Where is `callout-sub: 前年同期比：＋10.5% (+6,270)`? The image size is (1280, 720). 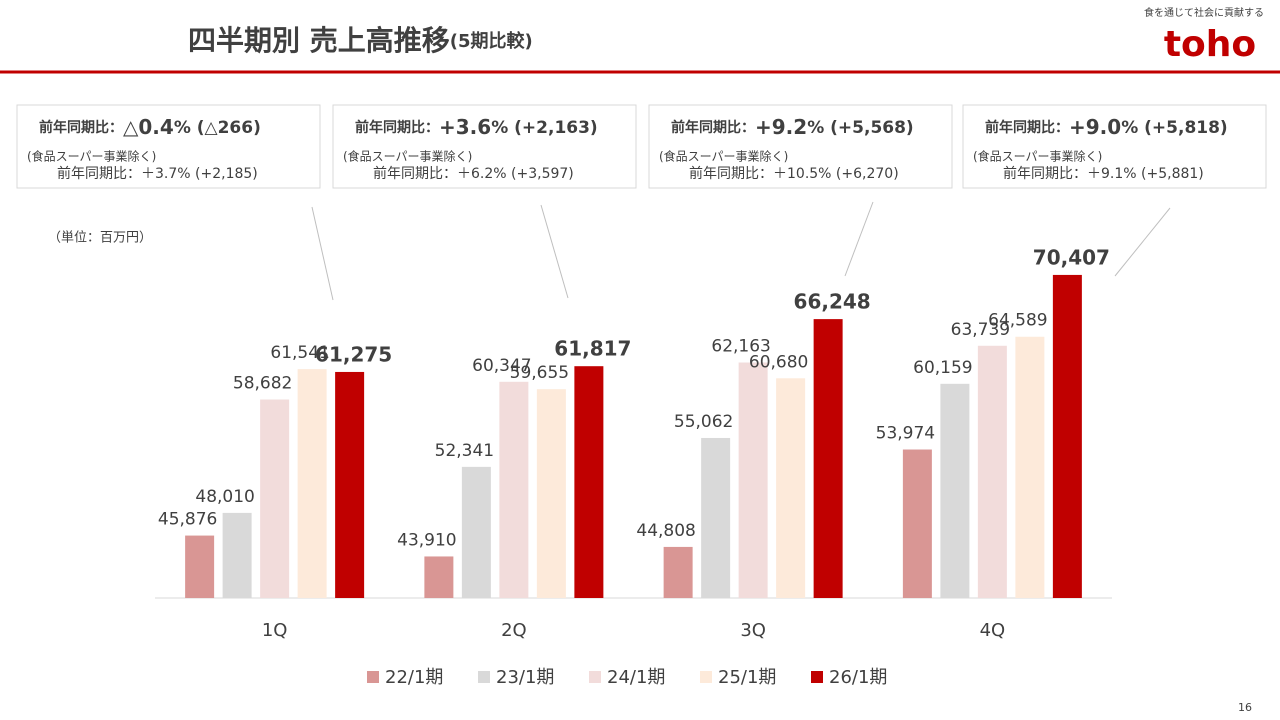 callout-sub: 前年同期比：＋10.5% (+6,270) is located at coordinates (794, 173).